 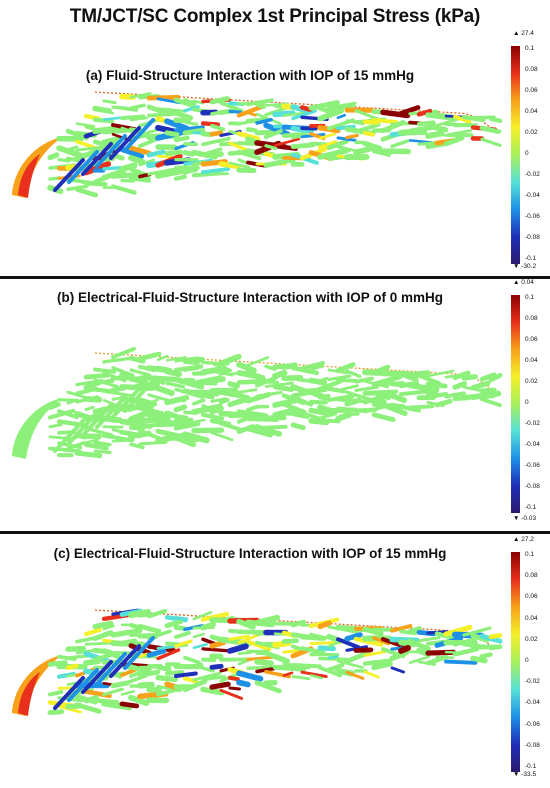 What do you see at coordinates (531, 132) in the screenshot?
I see `panel-a-tick-label: 0.02` at bounding box center [531, 132].